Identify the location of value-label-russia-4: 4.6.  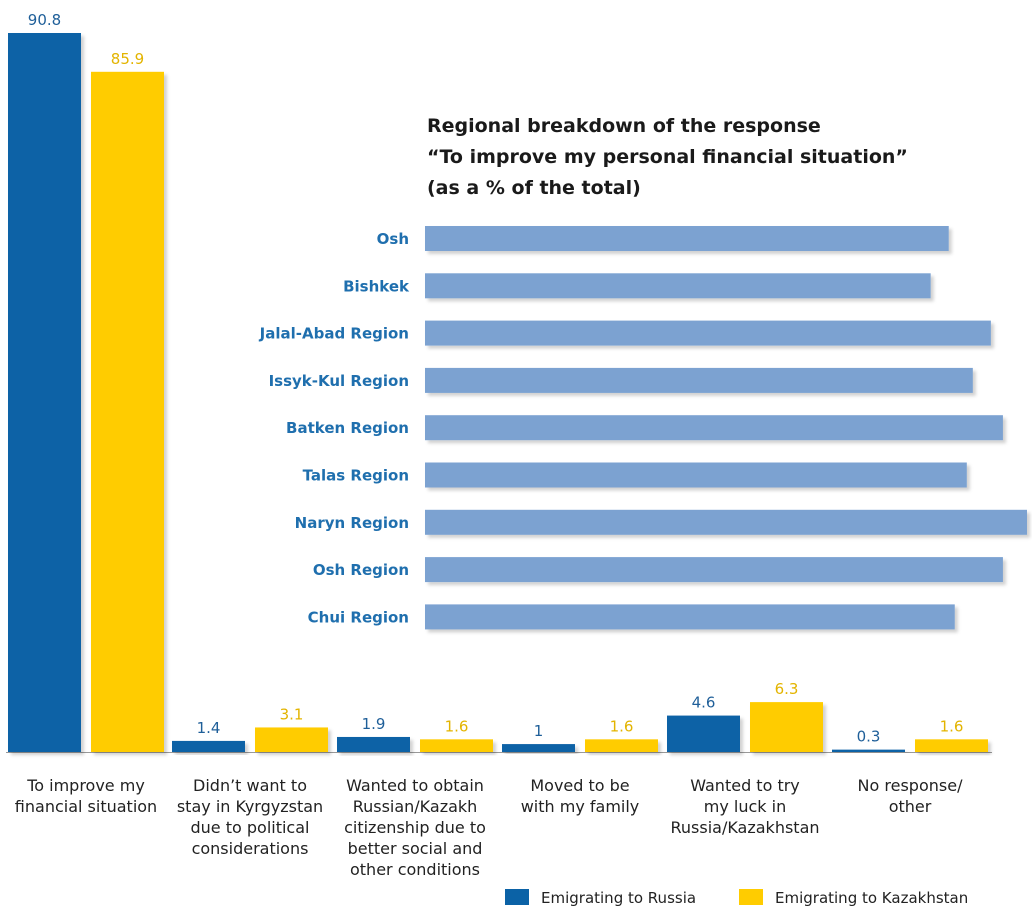
(704, 703).